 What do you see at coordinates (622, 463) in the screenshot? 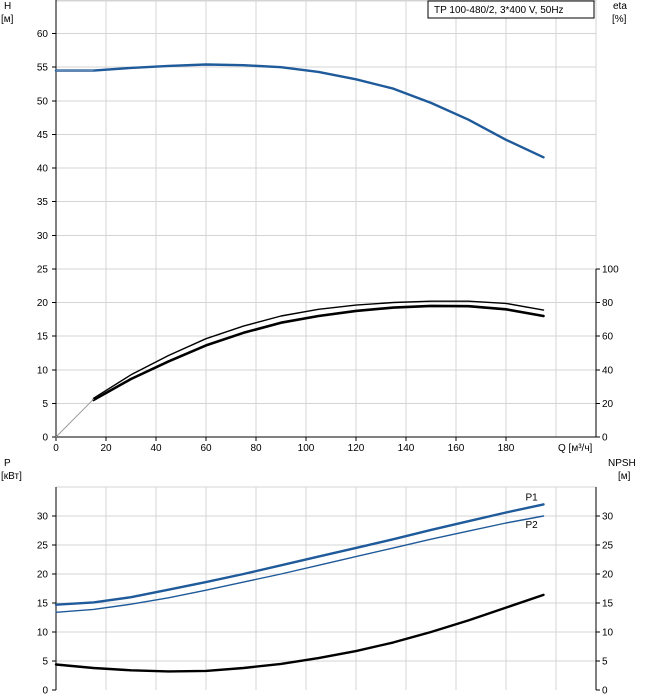
I see `npsh-axis-title: NPSH` at bounding box center [622, 463].